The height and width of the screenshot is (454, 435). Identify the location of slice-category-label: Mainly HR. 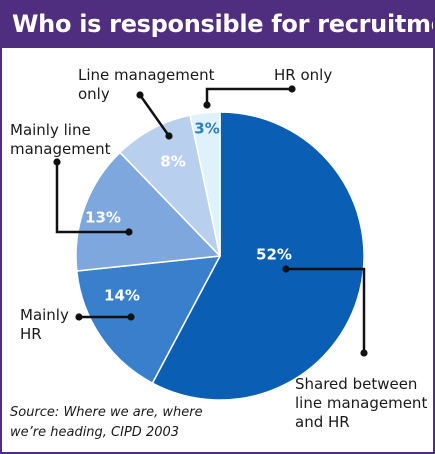
(44, 324).